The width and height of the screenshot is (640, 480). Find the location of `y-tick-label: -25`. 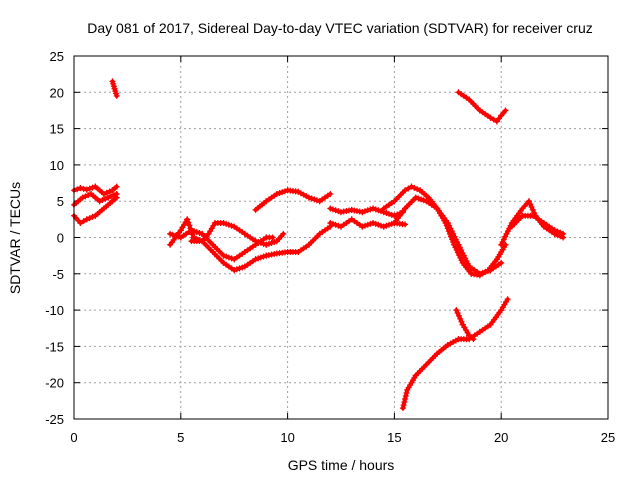

y-tick-label: -25 is located at coordinates (54, 419).